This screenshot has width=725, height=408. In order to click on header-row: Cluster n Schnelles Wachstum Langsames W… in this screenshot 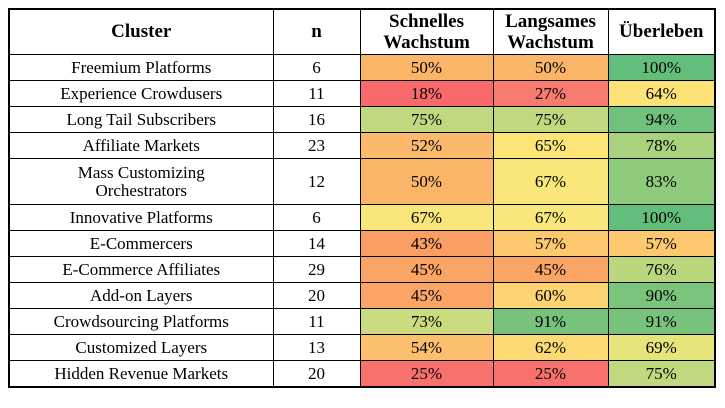, I will do `click(362, 31)`.